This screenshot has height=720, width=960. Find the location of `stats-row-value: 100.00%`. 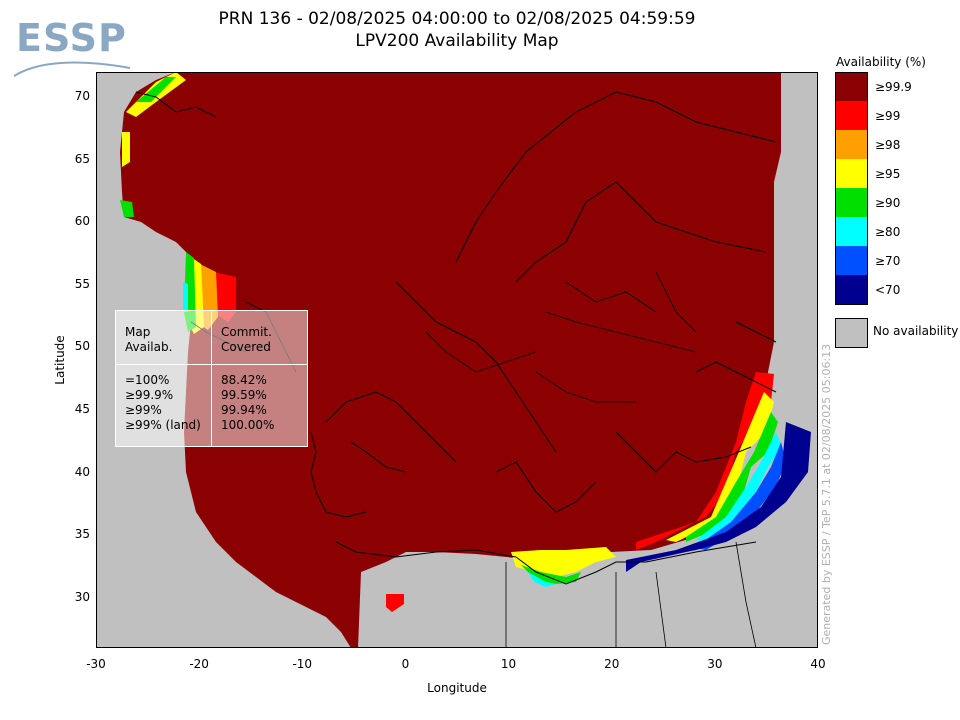

stats-row-value: 100.00% is located at coordinates (248, 425).